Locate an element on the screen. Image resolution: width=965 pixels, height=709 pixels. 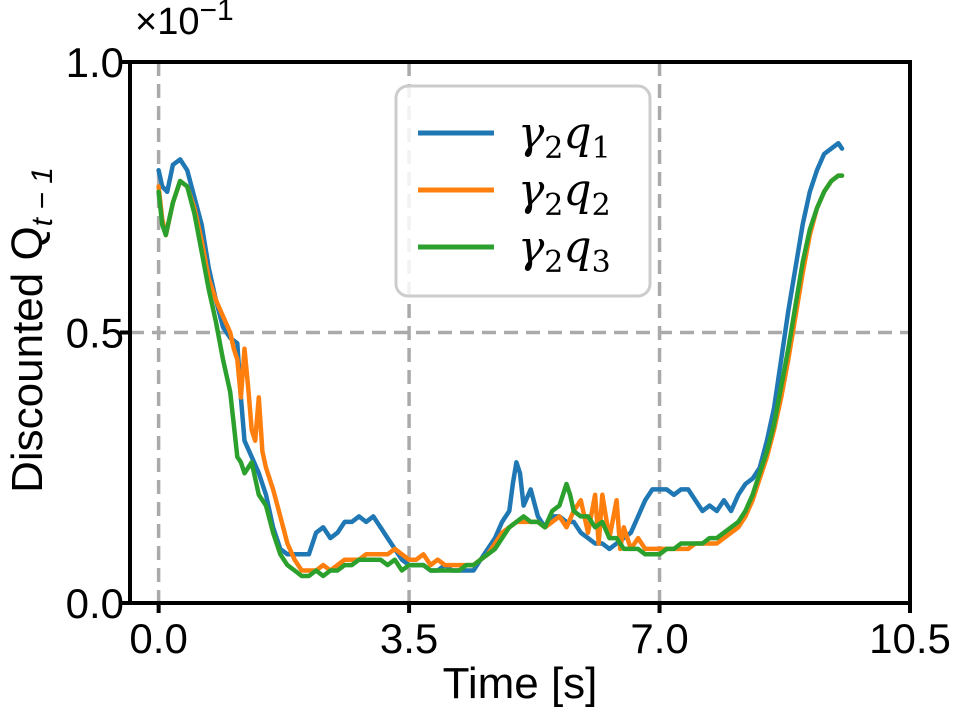
y-offset-label: ×10⁻¹ is located at coordinates (184, 21).